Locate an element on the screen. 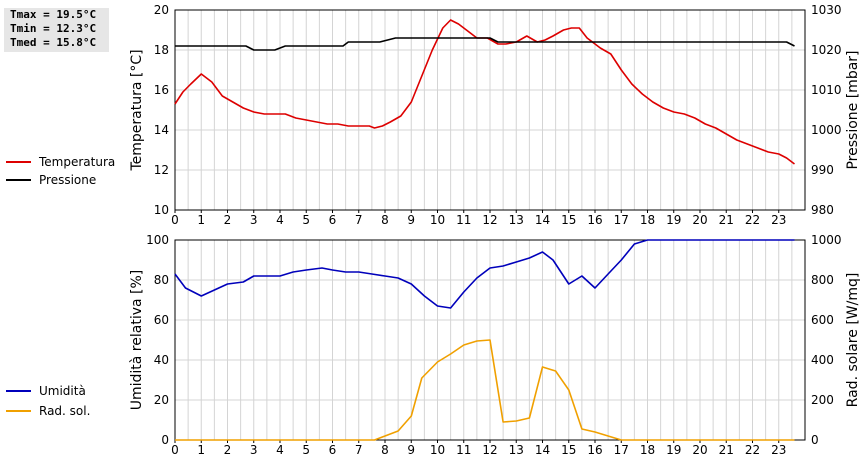  stat-tmax: Tmax = 19.5°C is located at coordinates (53, 14).